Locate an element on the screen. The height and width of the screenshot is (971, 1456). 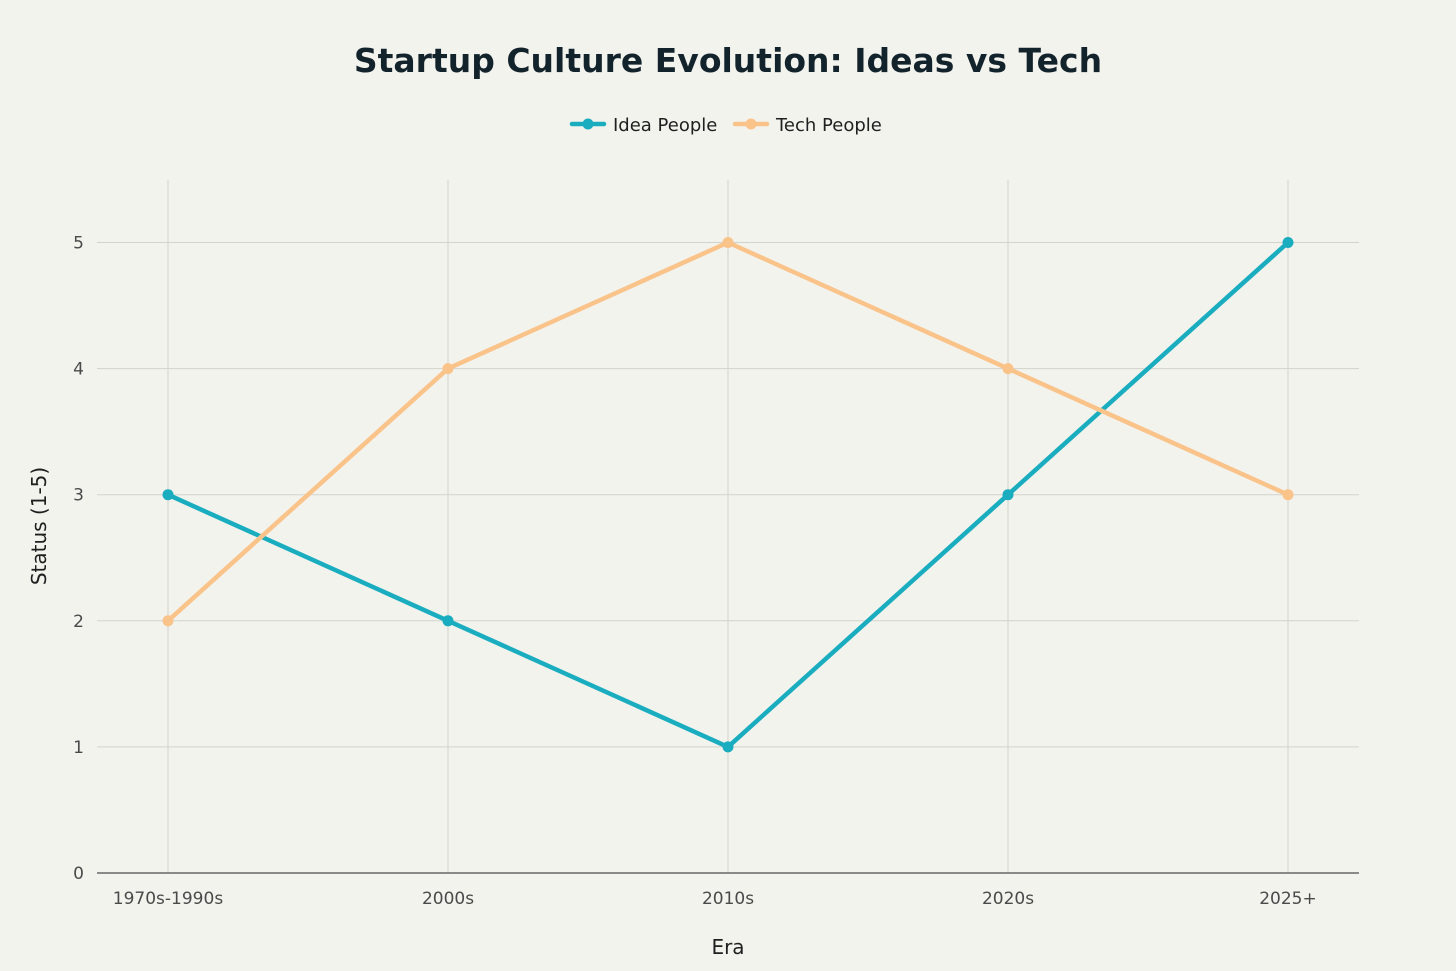
x-tick-label: 2000s is located at coordinates (448, 899).